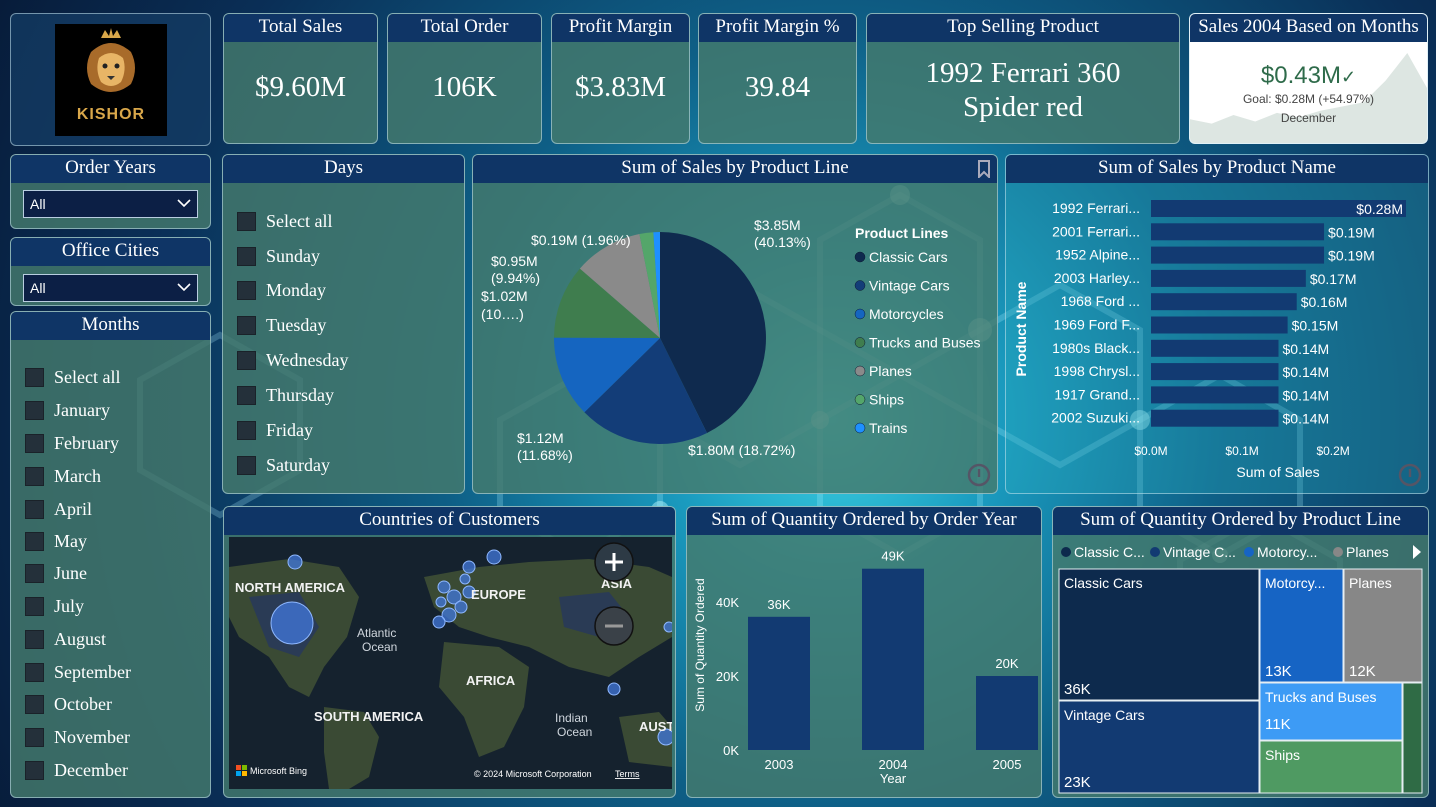  I want to click on pie-slice-trains, so click(656, 285).